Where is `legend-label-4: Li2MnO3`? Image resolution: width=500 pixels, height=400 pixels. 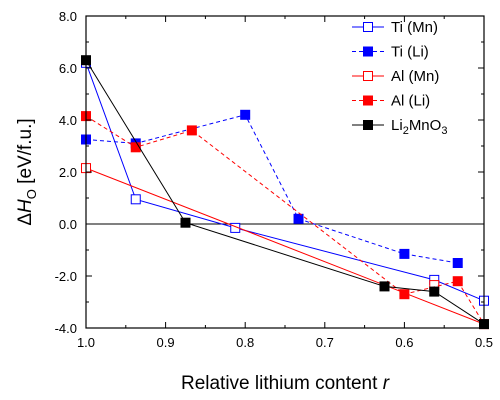 legend-label-4: Li2MnO3 is located at coordinates (419, 127).